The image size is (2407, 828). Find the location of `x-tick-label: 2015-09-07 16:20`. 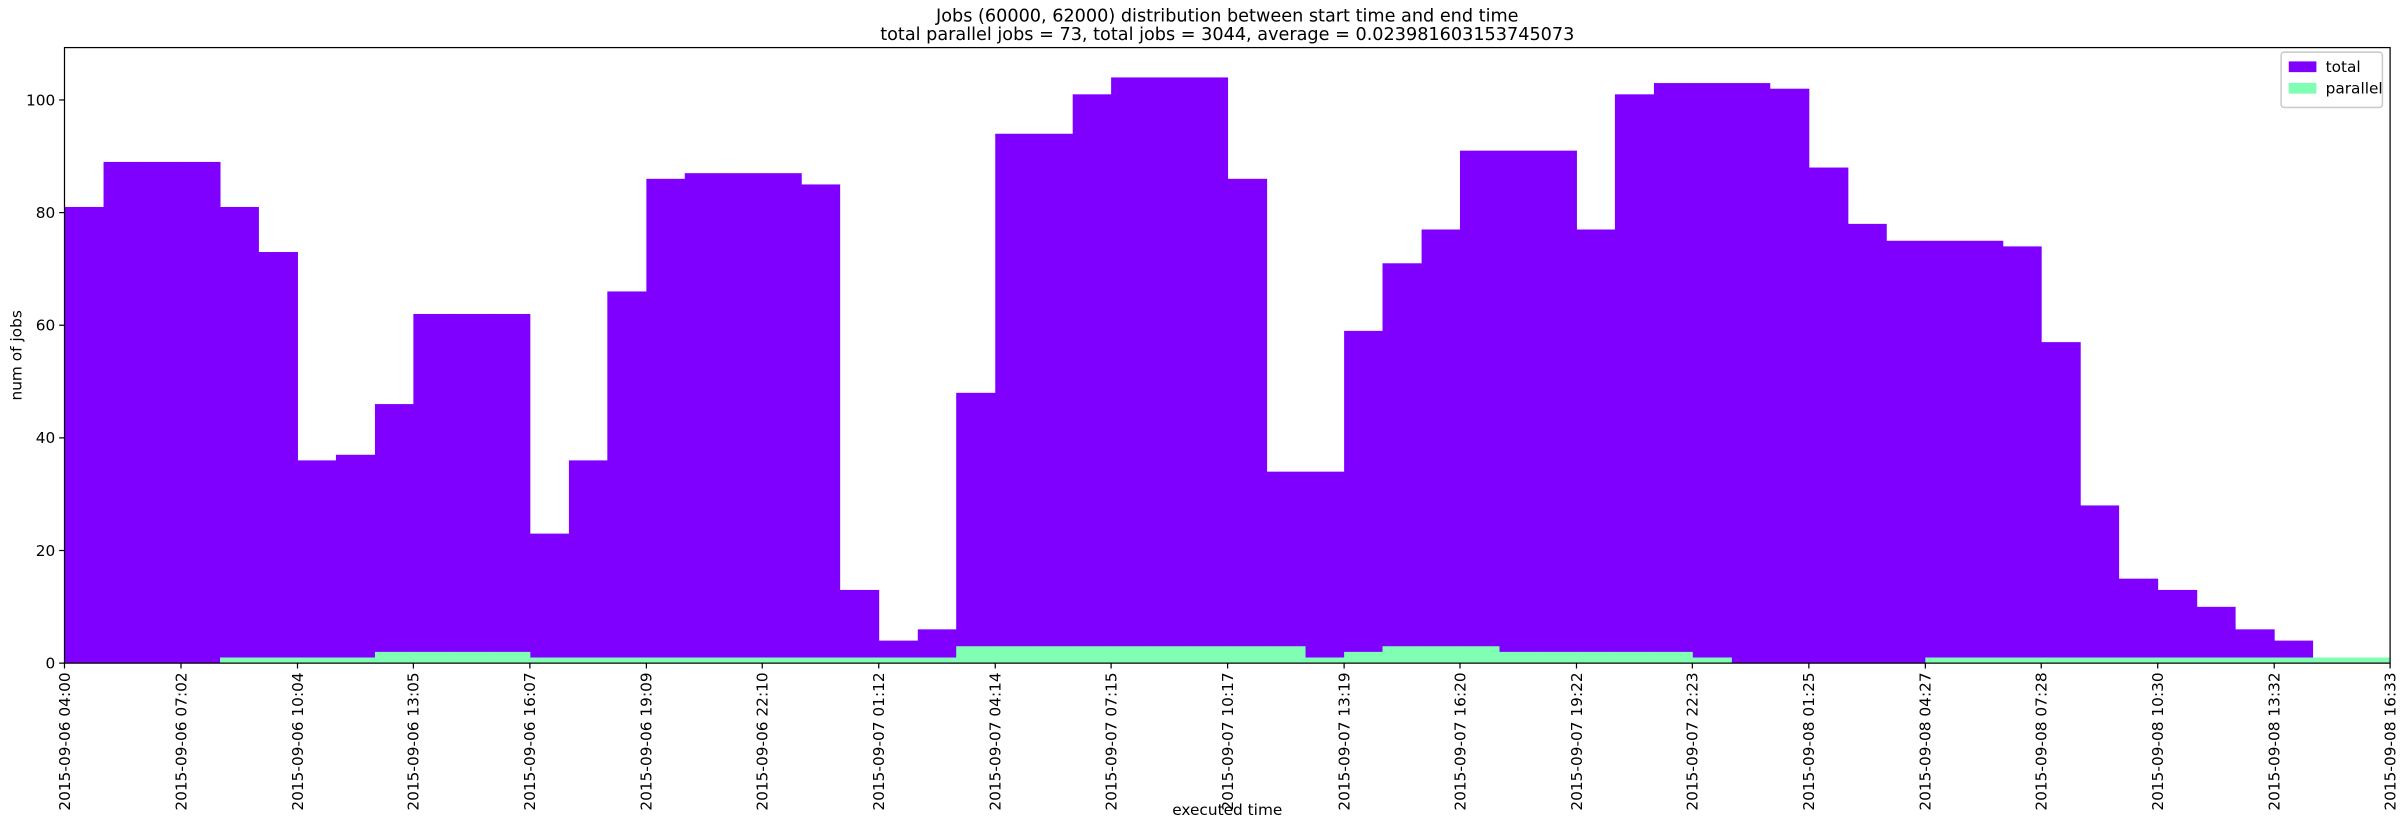

x-tick-label: 2015-09-07 16:20 is located at coordinates (1460, 741).